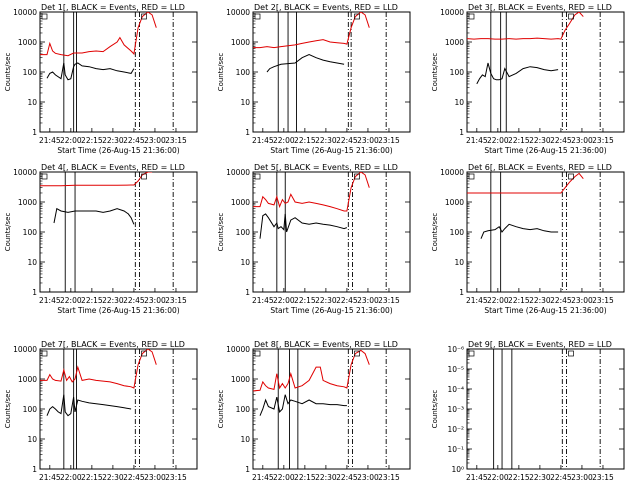 This screenshot has height=480, width=640. What do you see at coordinates (455, 349) in the screenshot?
I see `y-tick-label: 10⁻⁶` at bounding box center [455, 349].